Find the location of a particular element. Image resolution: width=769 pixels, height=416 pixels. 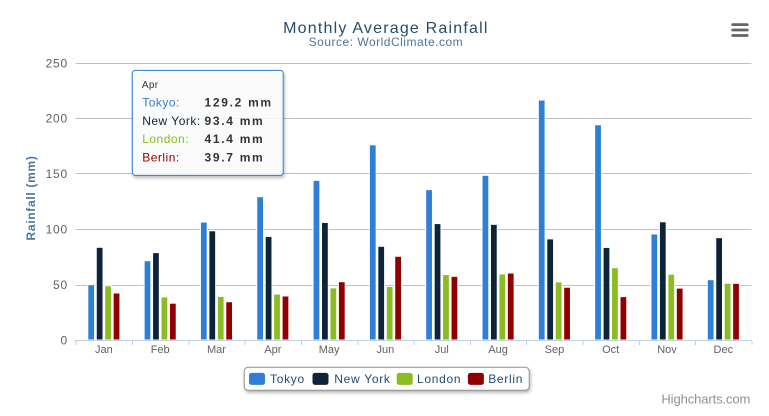

svg-text: Sep is located at coordinates (555, 350).